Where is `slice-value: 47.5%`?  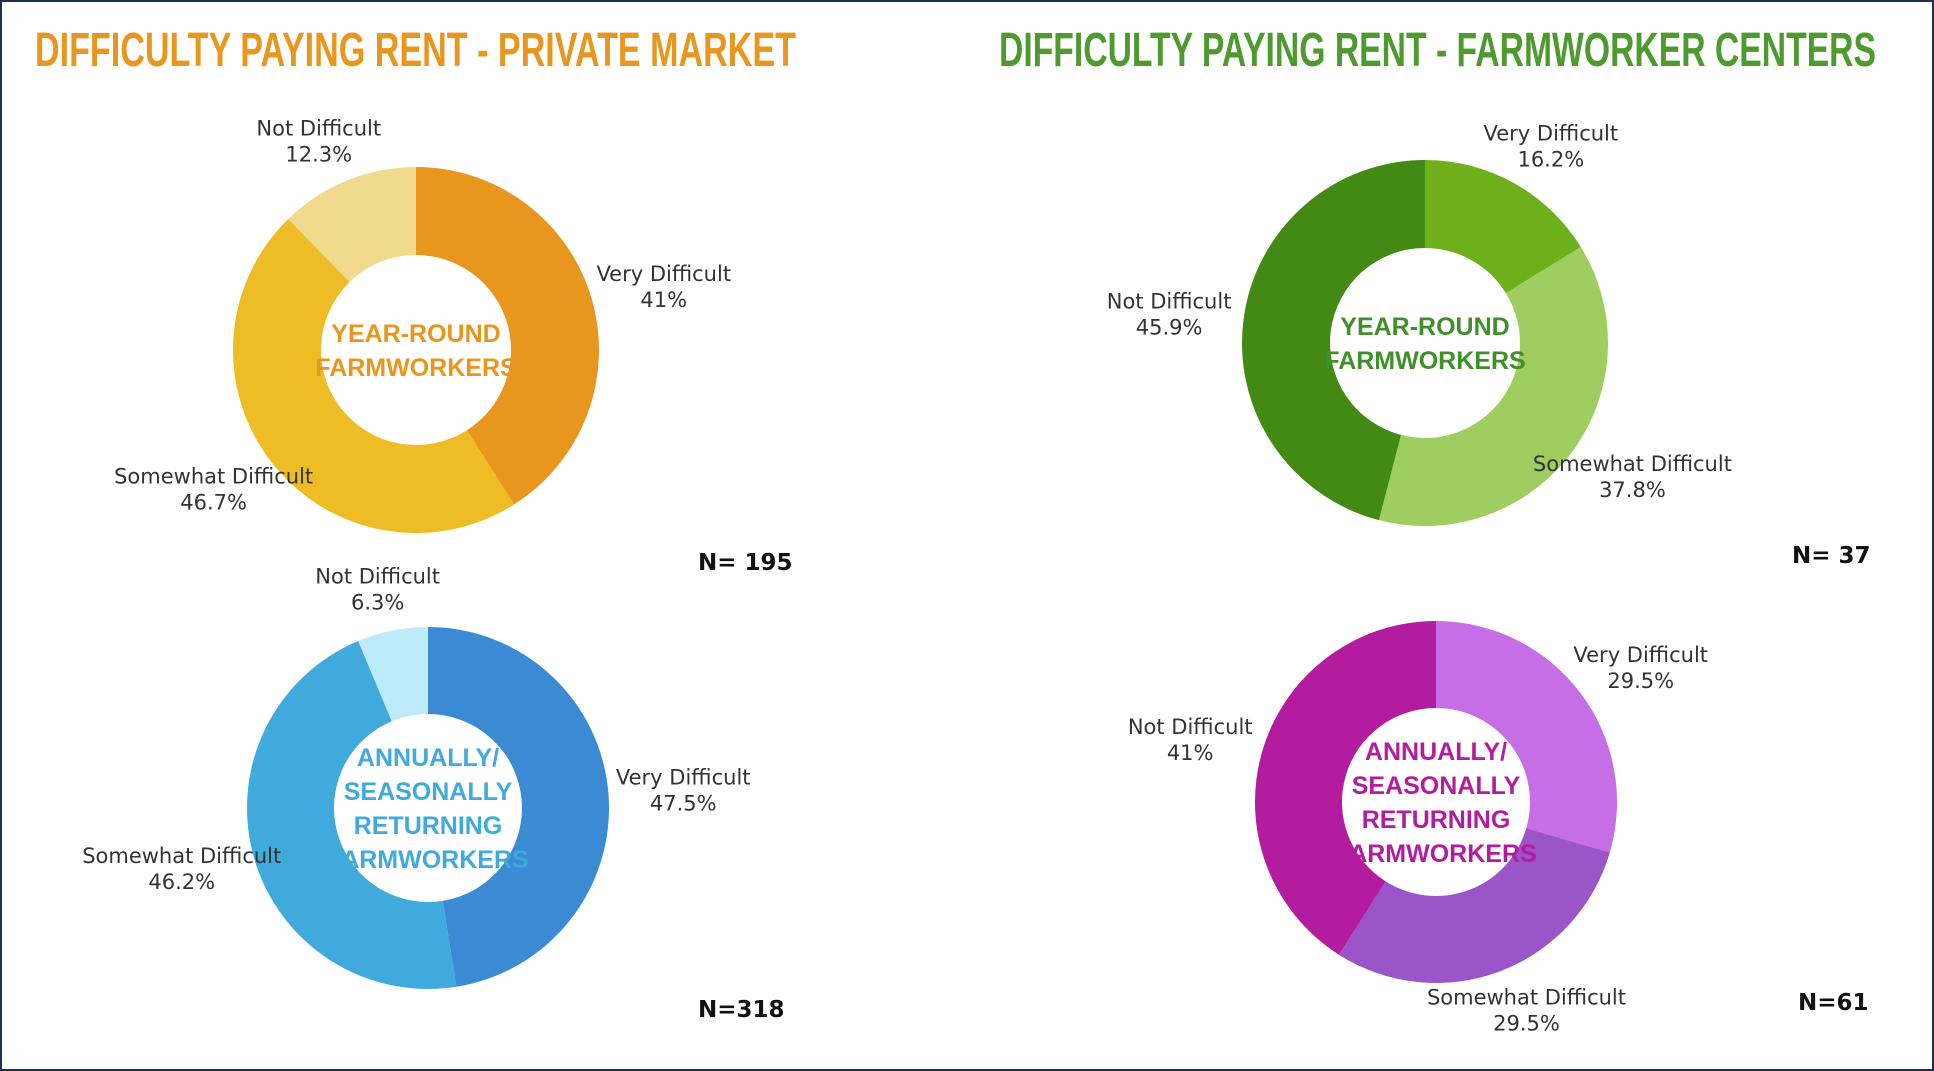
slice-value: 47.5% is located at coordinates (683, 804).